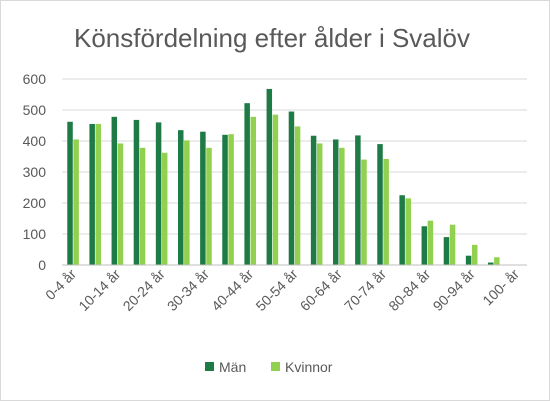 Image resolution: width=550 pixels, height=401 pixels. I want to click on x-tick-label: 80-84 år, so click(409, 290).